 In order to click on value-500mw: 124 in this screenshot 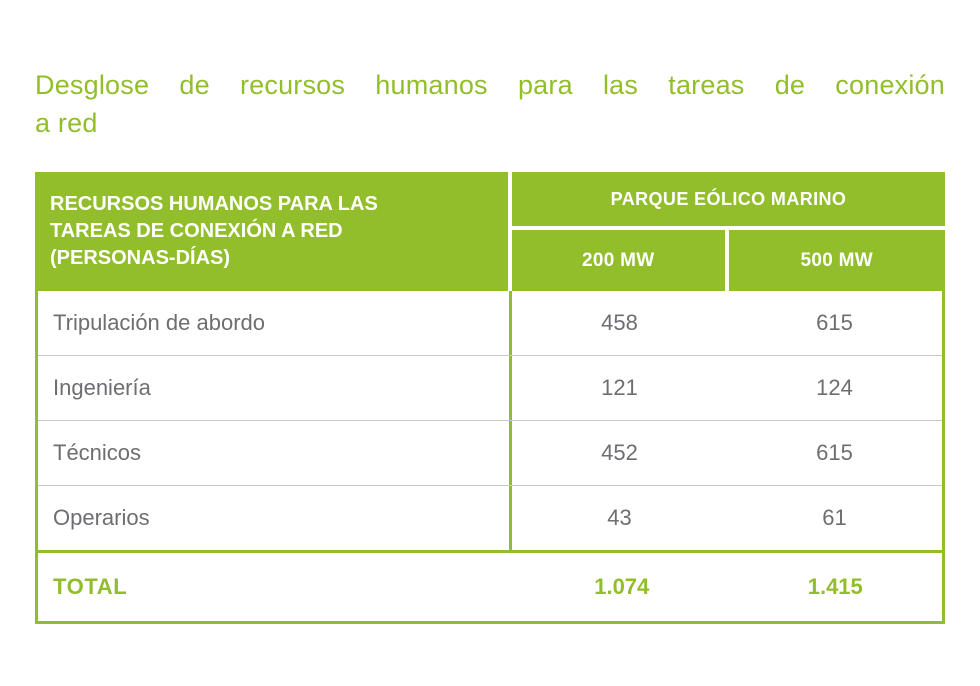, I will do `click(834, 387)`.